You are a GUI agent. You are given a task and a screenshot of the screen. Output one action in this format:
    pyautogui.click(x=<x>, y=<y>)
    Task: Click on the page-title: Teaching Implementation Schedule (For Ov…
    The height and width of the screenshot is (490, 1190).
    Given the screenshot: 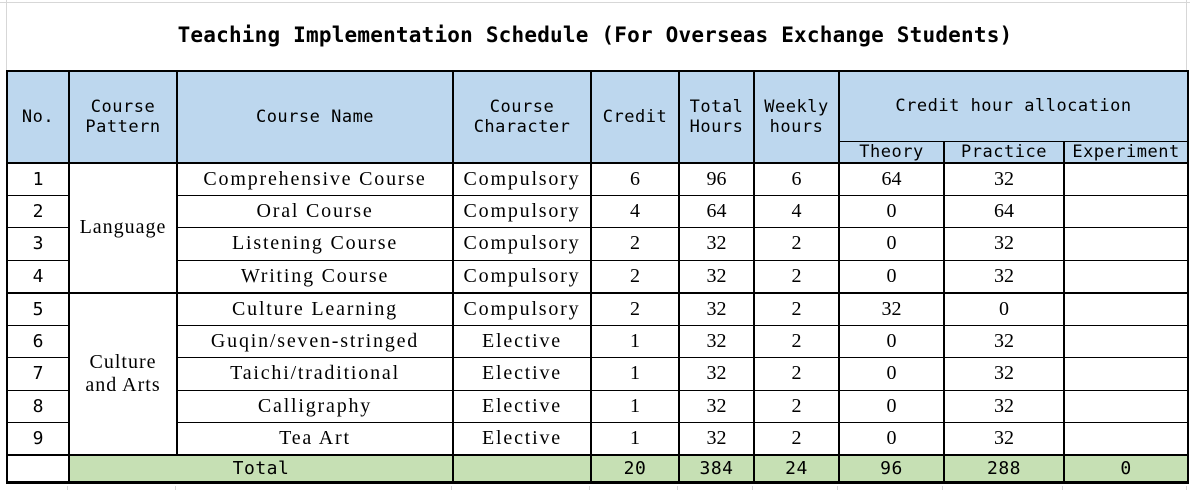 What is the action you would take?
    pyautogui.click(x=595, y=35)
    